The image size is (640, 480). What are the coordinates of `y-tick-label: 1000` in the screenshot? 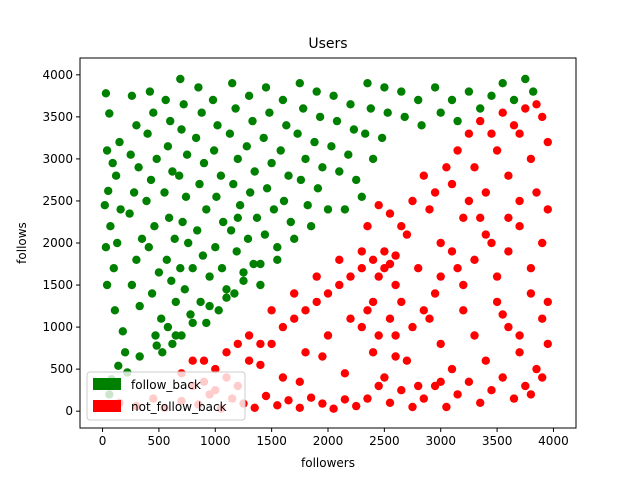 It's located at (57, 327).